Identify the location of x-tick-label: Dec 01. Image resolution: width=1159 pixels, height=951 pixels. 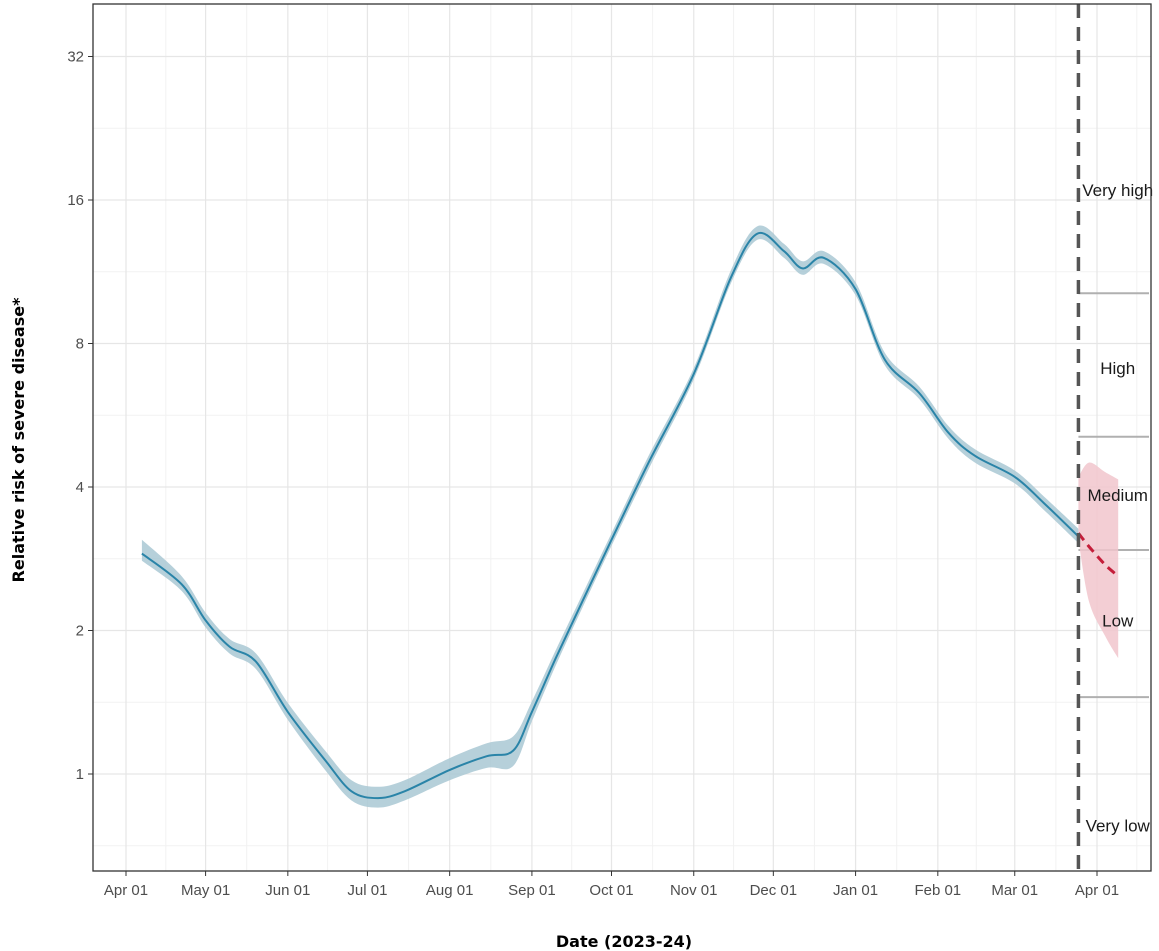
(774, 890).